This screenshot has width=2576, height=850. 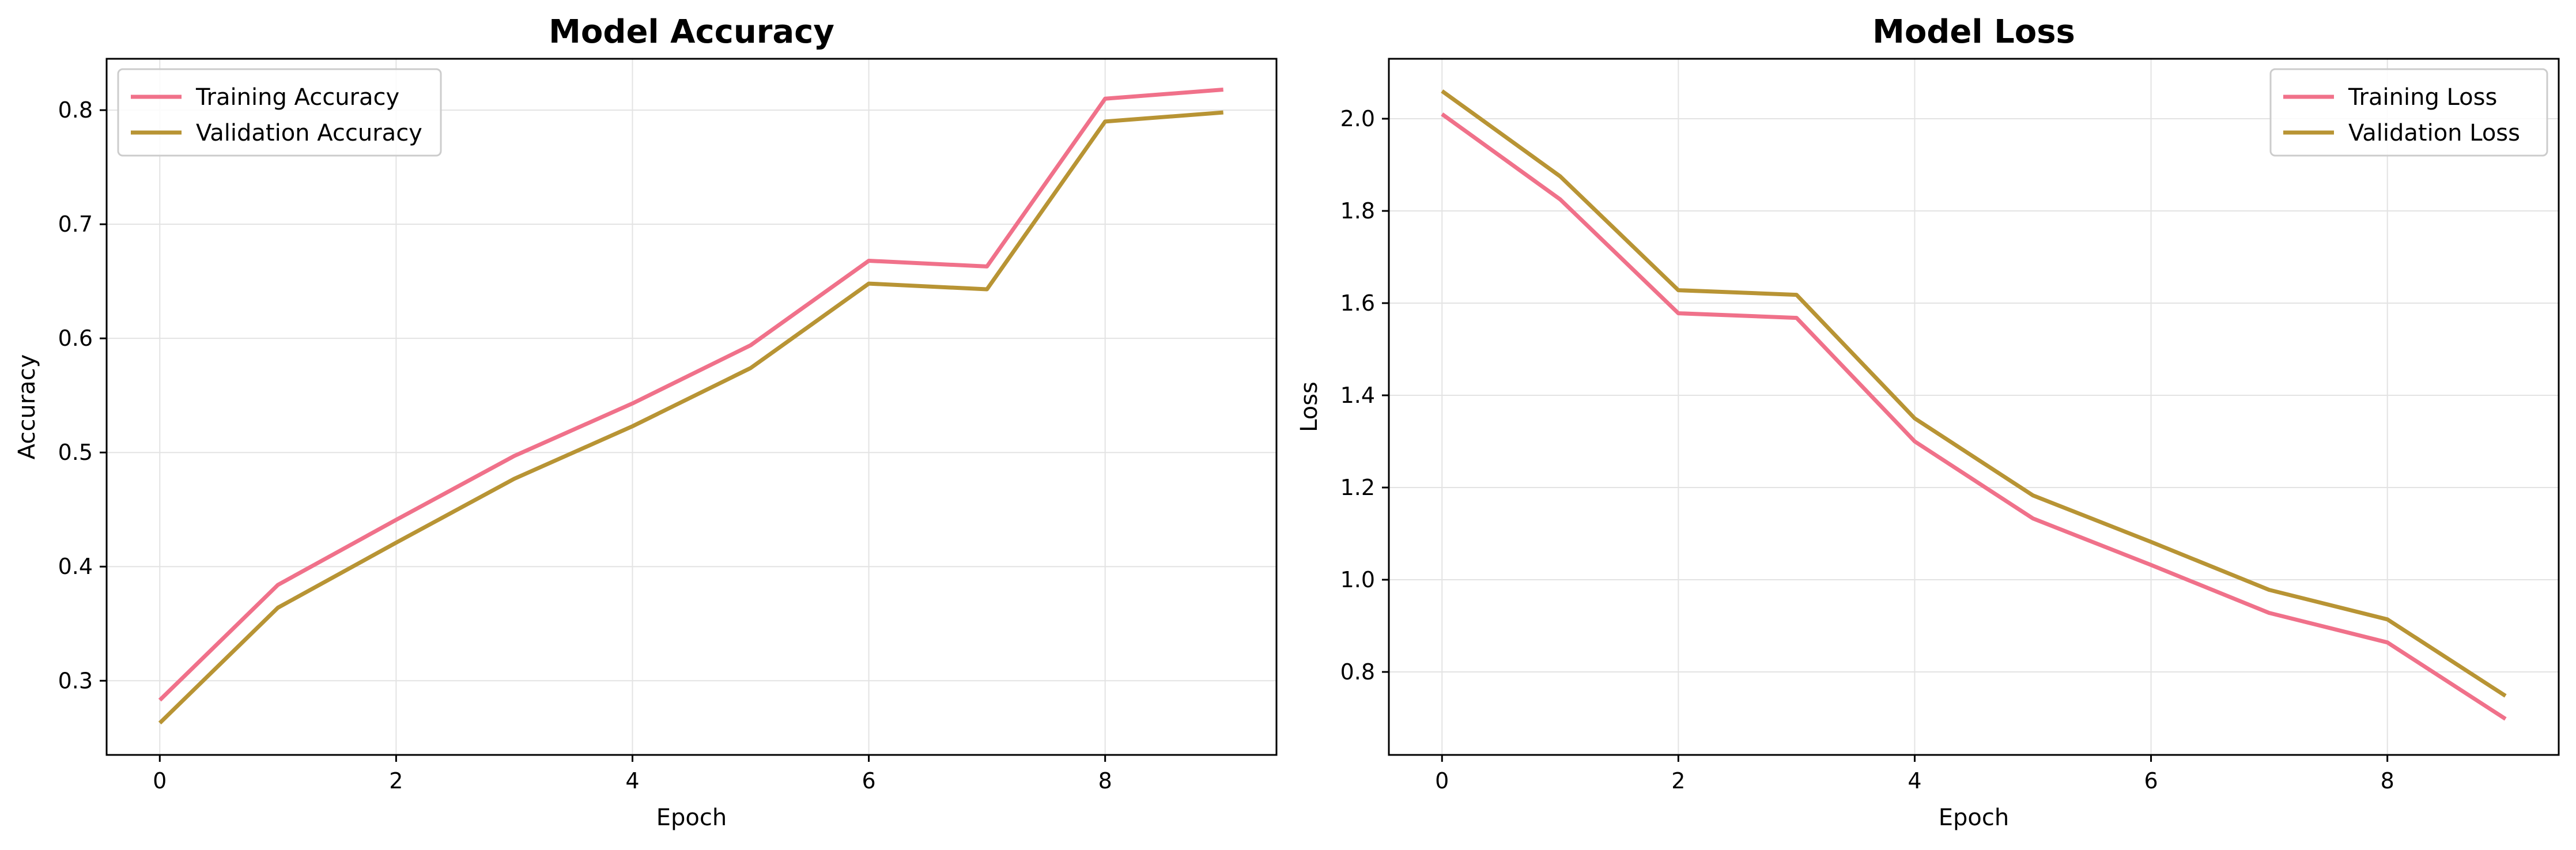 What do you see at coordinates (1358, 396) in the screenshot?
I see `y-tick-label: 1.4` at bounding box center [1358, 396].